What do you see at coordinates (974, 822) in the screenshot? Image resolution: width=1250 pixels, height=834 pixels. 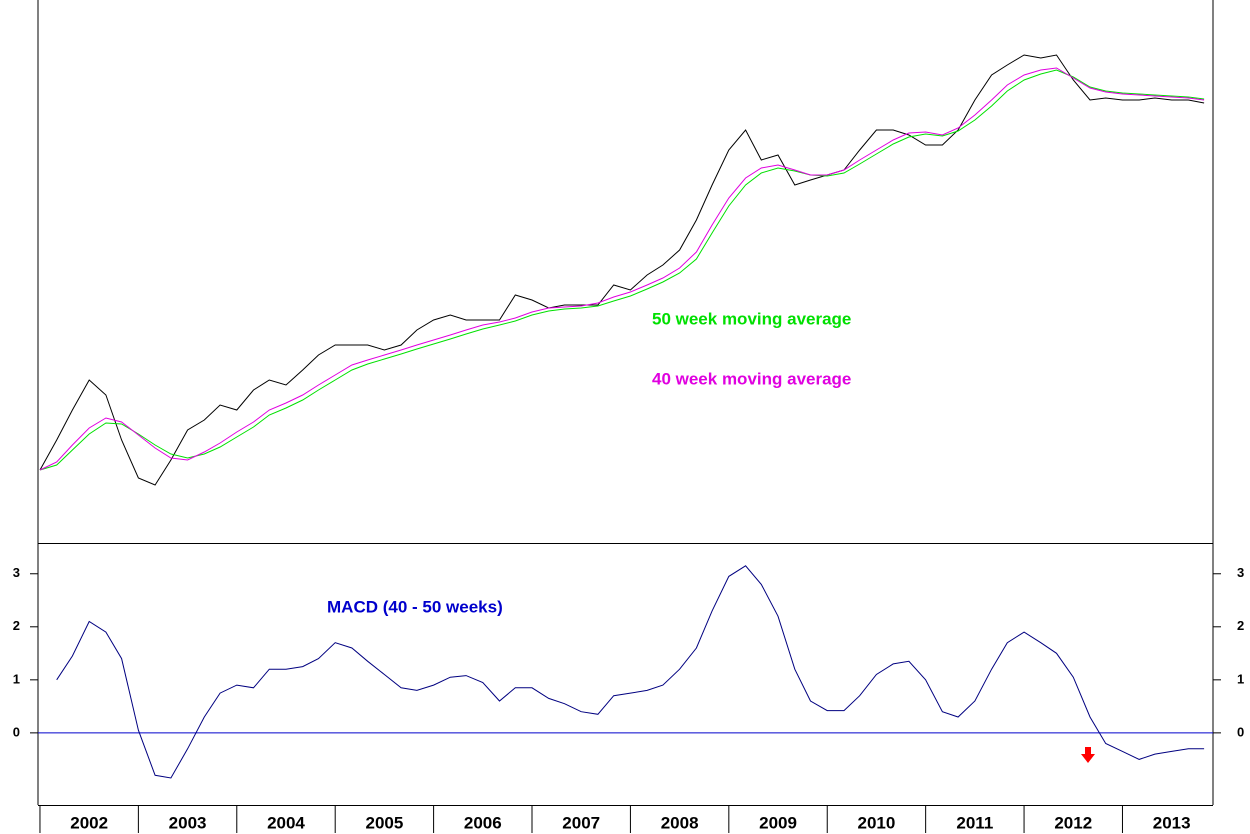 I see `x-tick-label: 2011` at bounding box center [974, 822].